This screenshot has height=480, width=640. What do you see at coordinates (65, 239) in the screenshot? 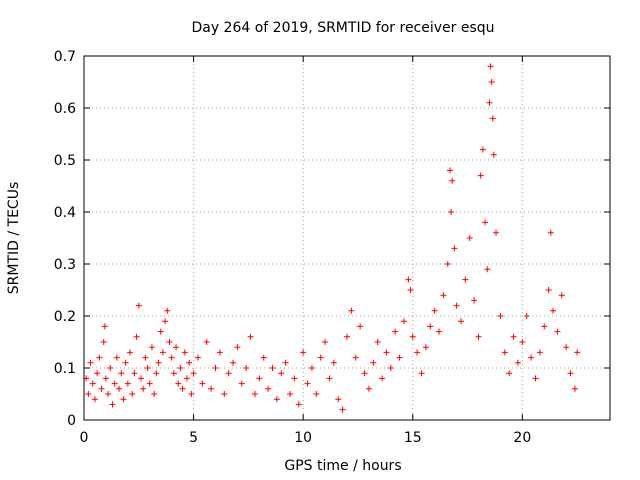
I see `y-tick-labels: 0 0.1 0.2 0.3 0.4 0.5 0.6 0.7` at bounding box center [65, 239].